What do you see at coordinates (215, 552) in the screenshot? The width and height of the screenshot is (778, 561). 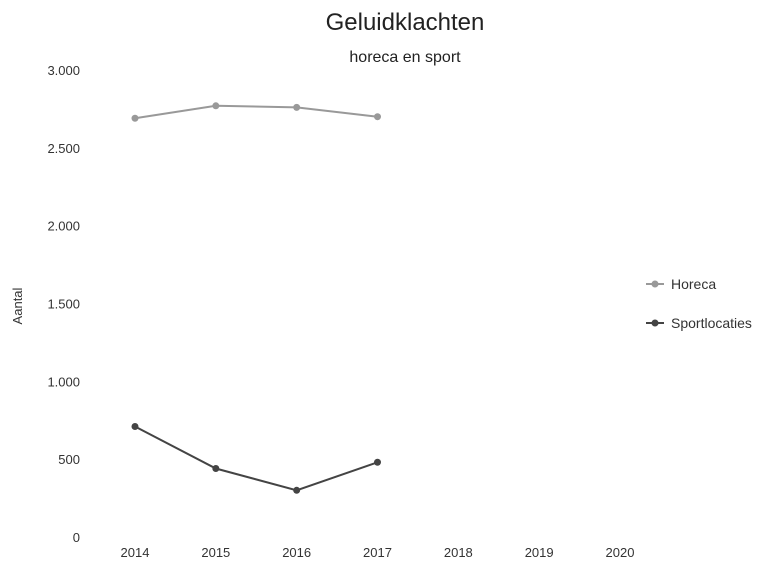 I see `x-tick-label: 2015` at bounding box center [215, 552].